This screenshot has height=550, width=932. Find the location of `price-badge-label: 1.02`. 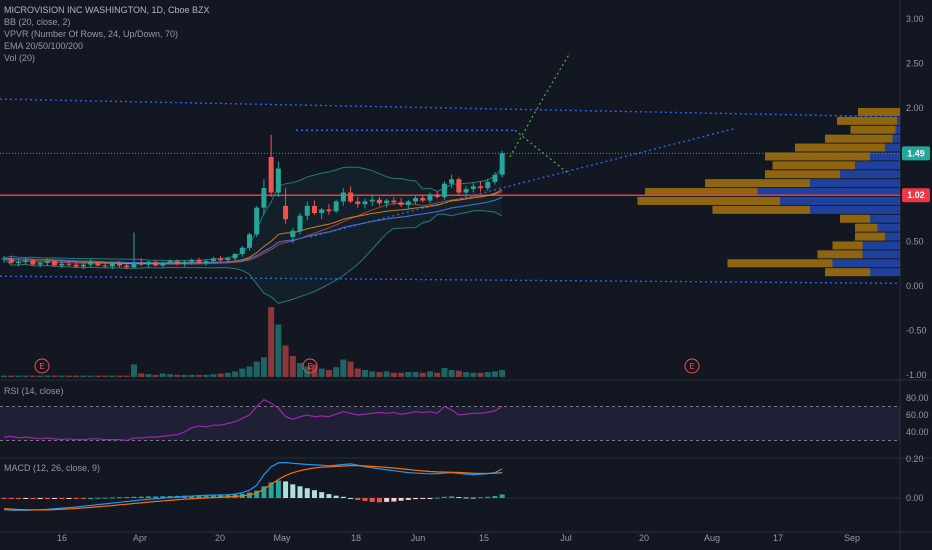

price-badge-label: 1.02 is located at coordinates (916, 195).